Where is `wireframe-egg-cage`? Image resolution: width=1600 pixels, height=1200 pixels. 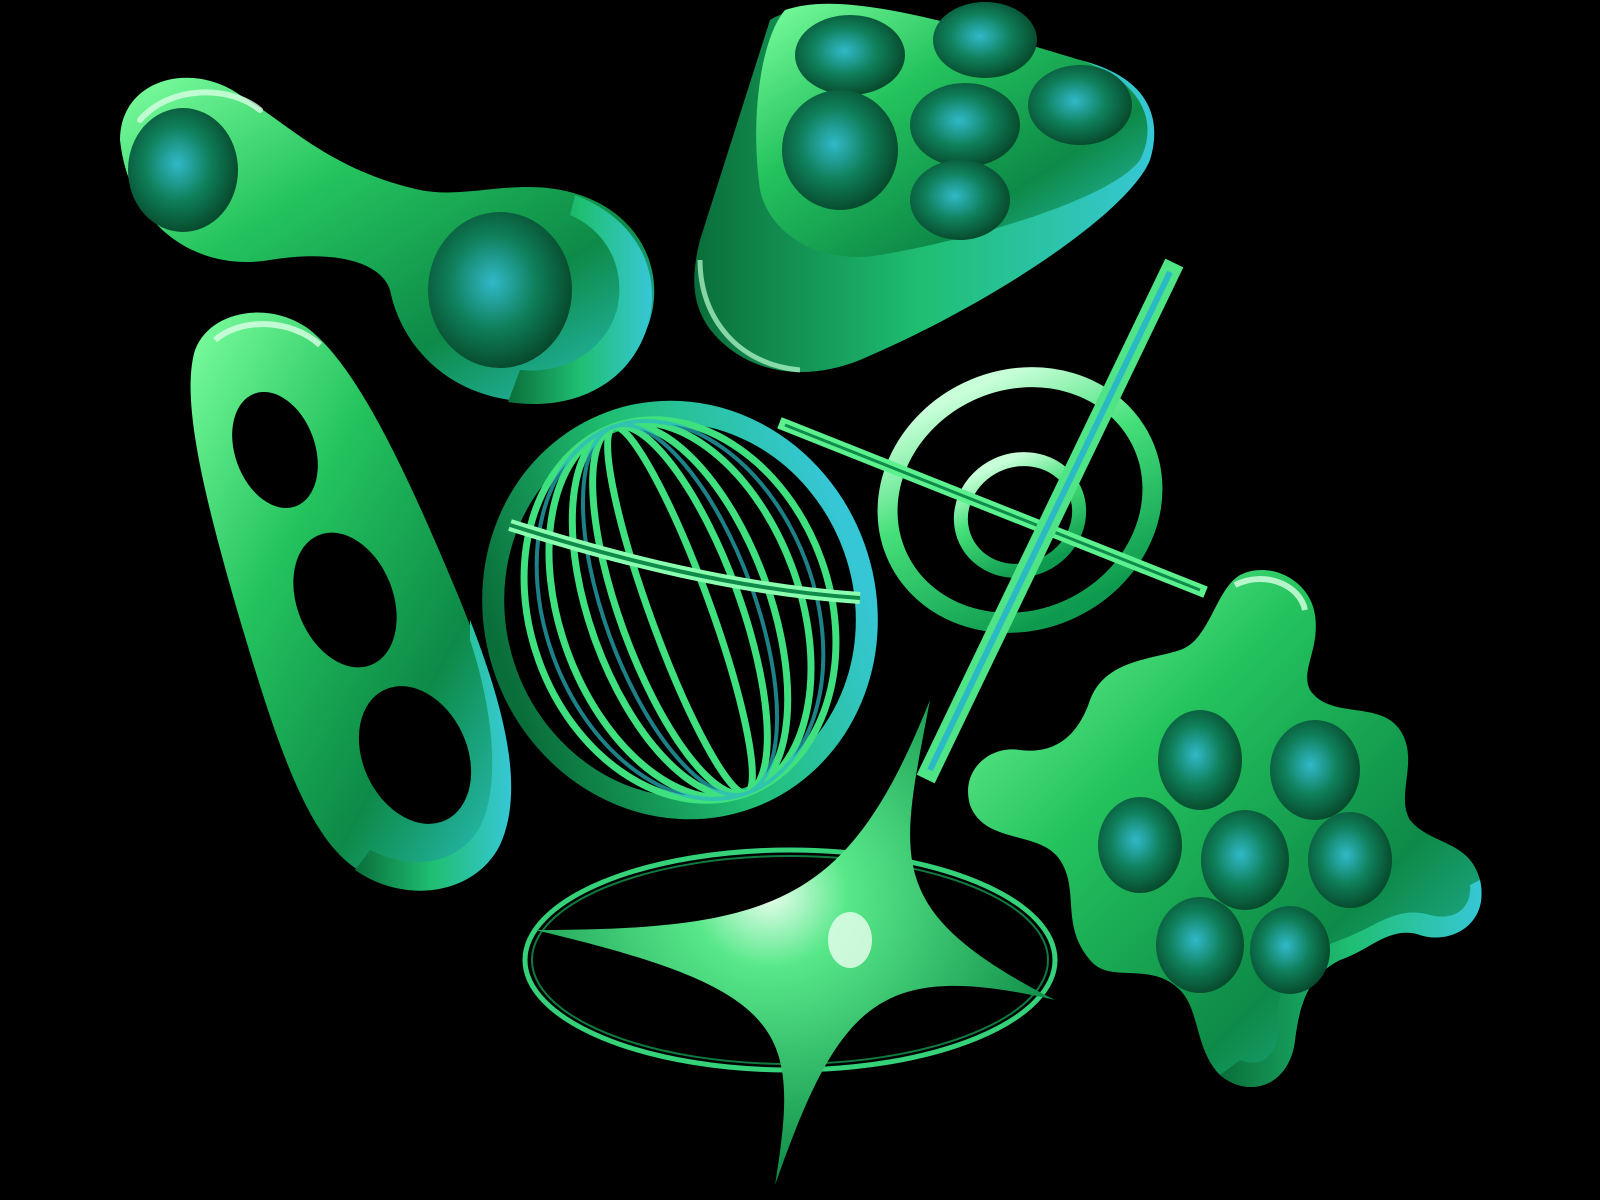
wireframe-egg-cage is located at coordinates (680, 610).